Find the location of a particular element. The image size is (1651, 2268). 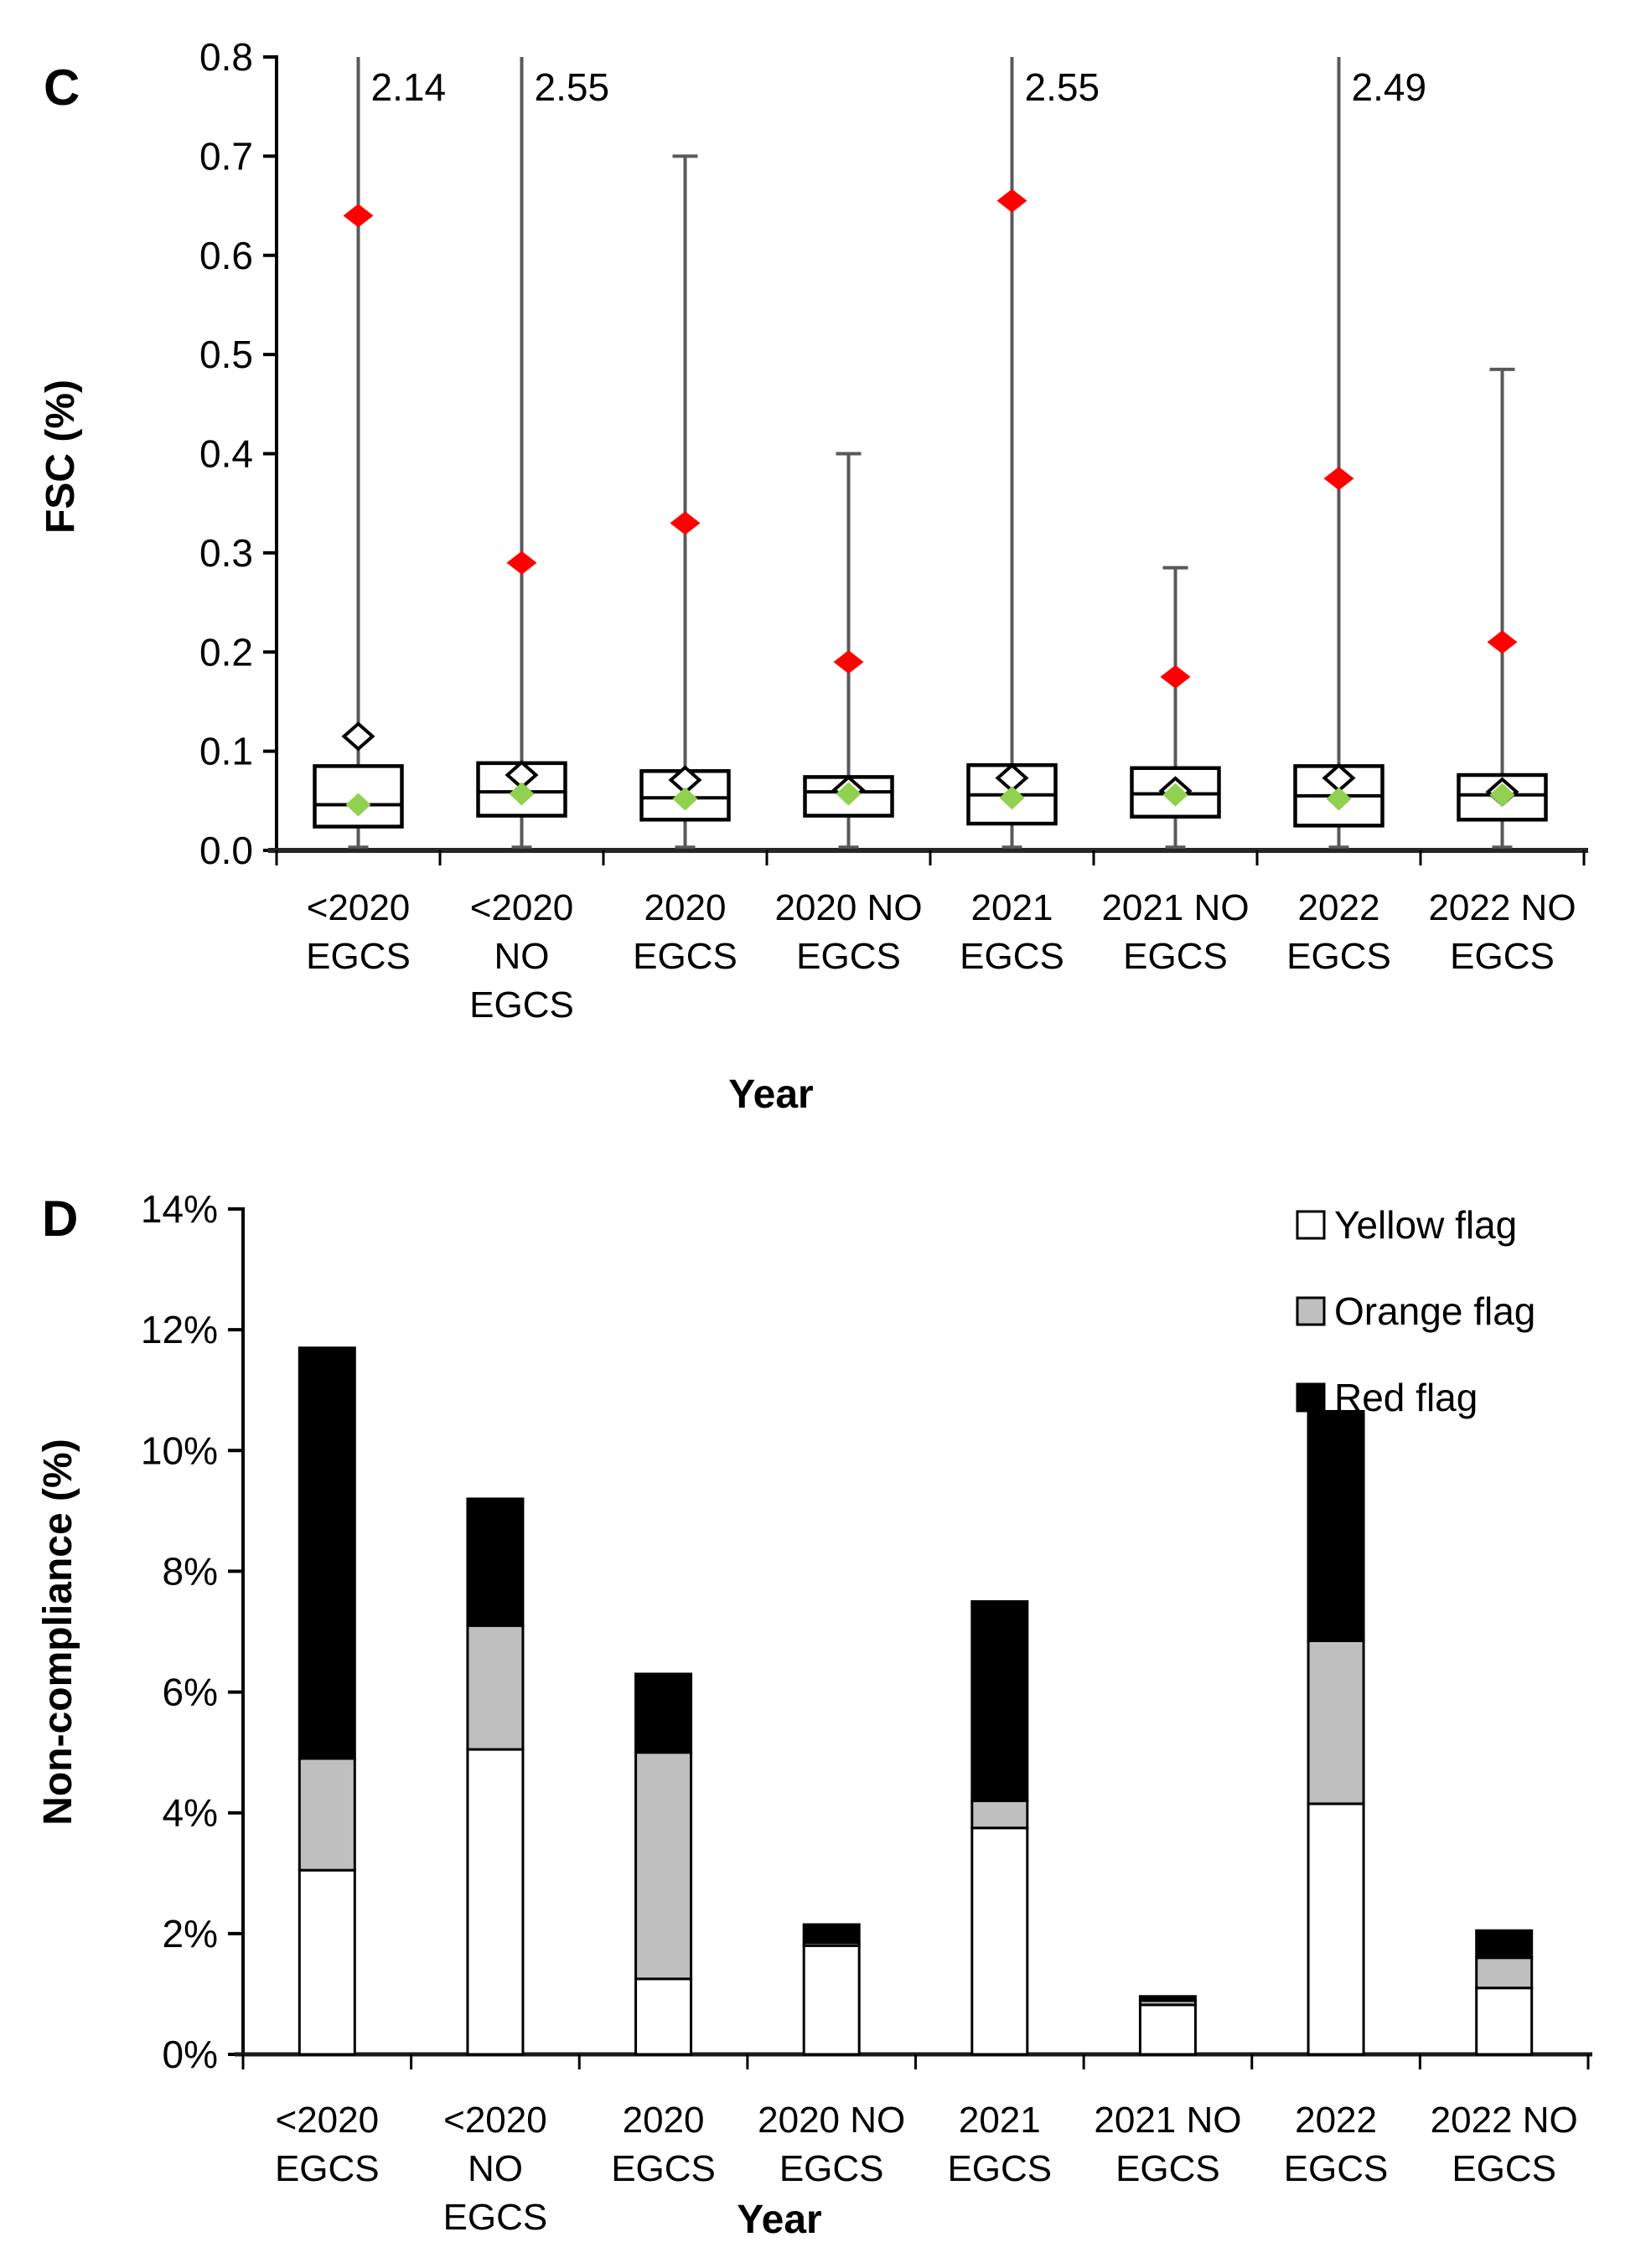

panel-d-y-tick-label: 6% is located at coordinates (190, 1692).